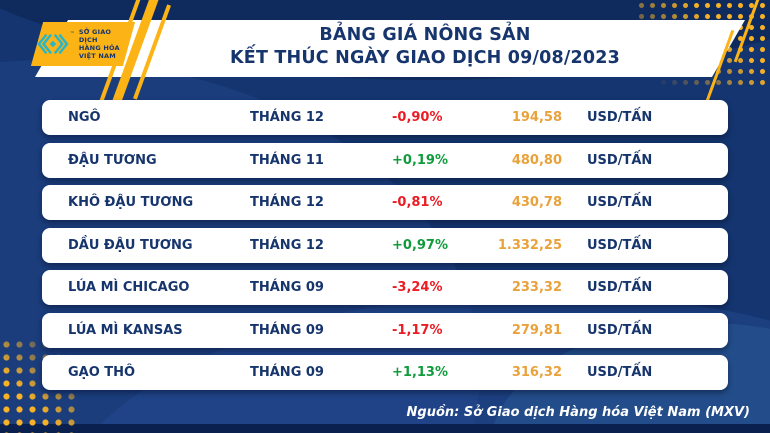 The width and height of the screenshot is (770, 433). What do you see at coordinates (536, 330) in the screenshot?
I see `price-value: 279,81` at bounding box center [536, 330].